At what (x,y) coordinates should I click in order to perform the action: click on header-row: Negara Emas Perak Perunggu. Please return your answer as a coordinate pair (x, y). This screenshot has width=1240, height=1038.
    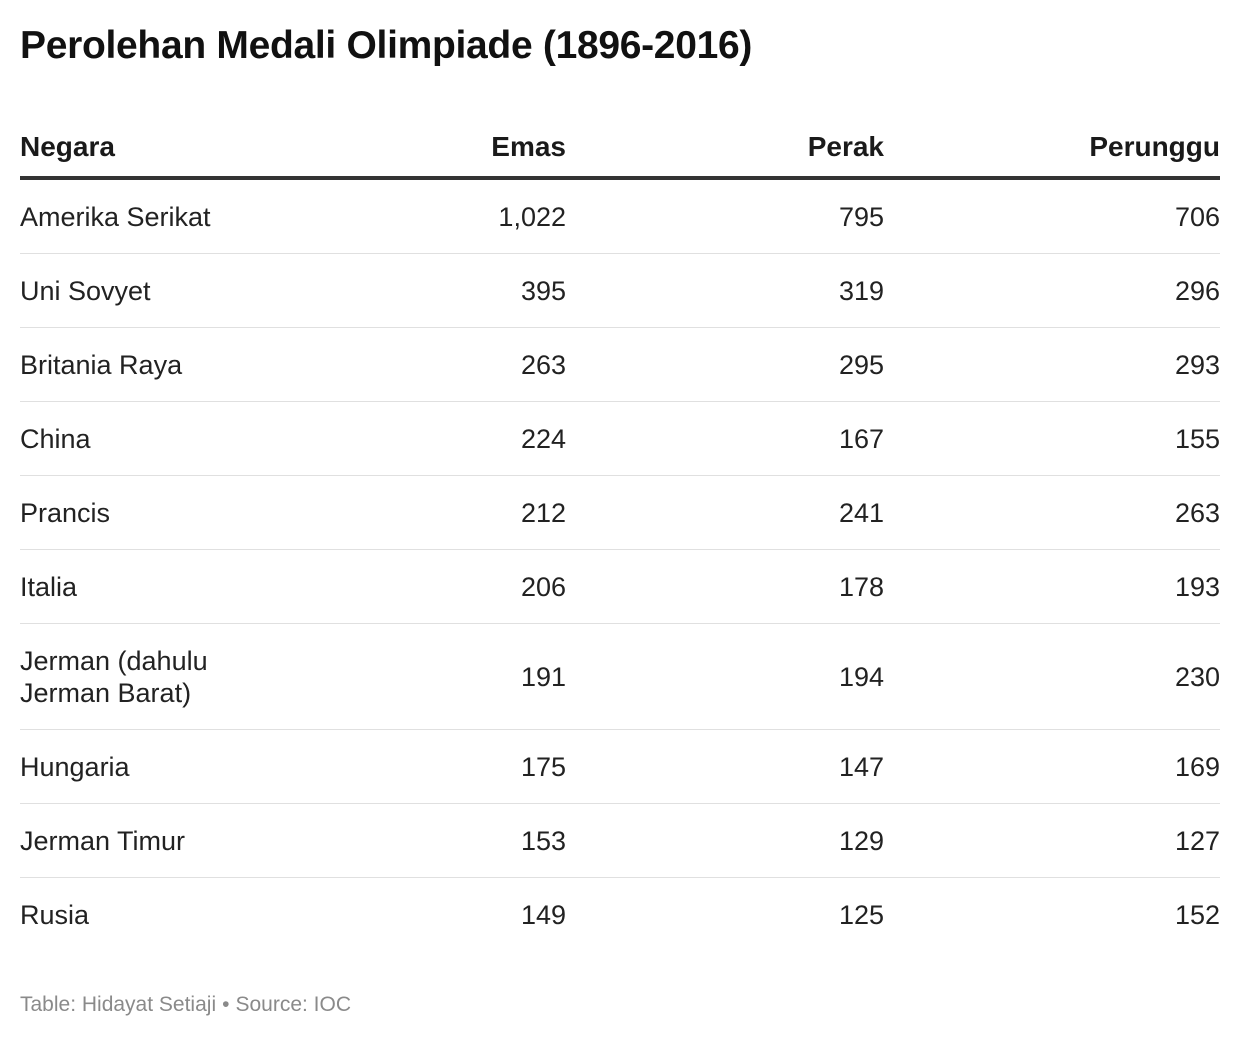
    Looking at the image, I should click on (620, 149).